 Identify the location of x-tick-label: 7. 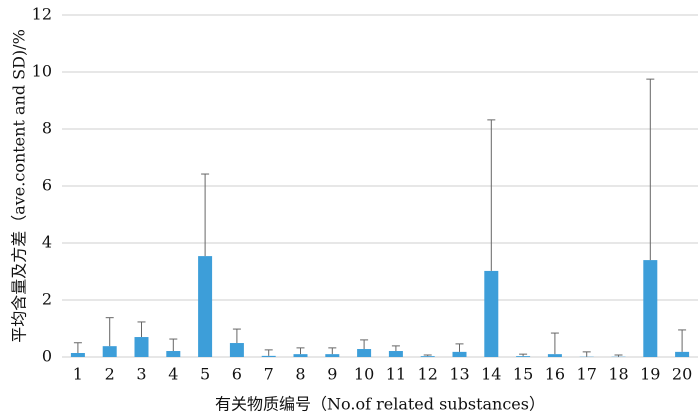
(269, 374).